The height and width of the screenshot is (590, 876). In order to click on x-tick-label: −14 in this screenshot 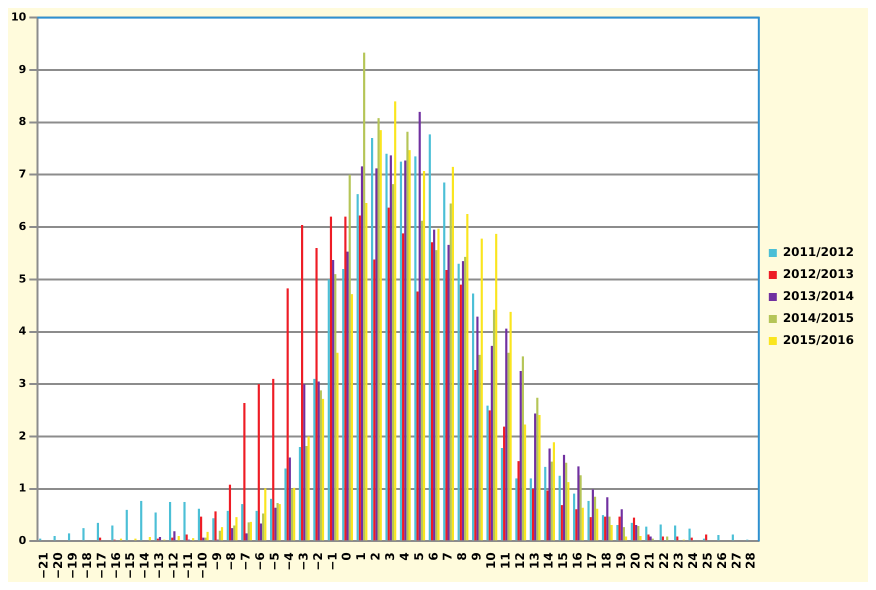, I will do `click(145, 566)`.